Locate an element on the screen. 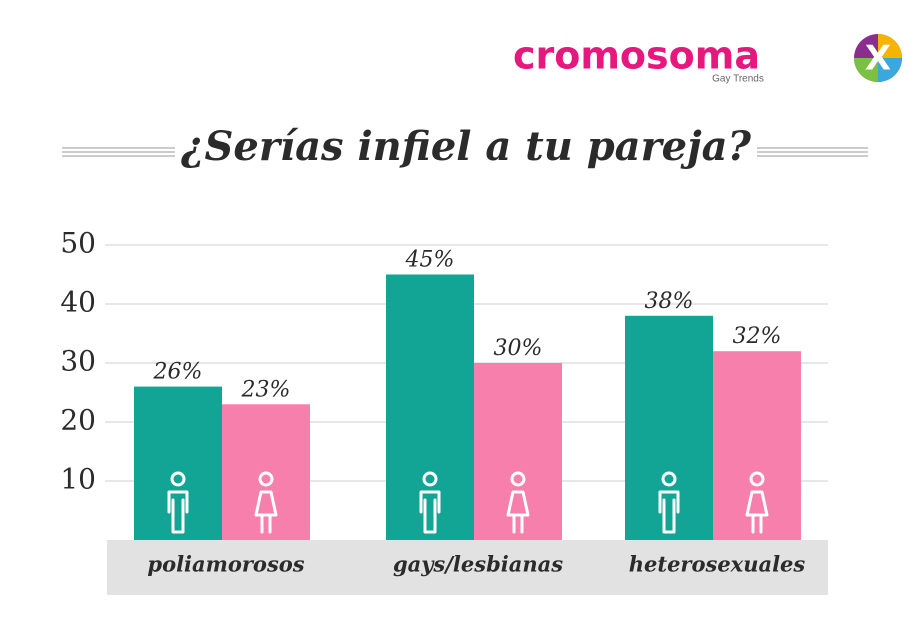 This screenshot has height=638, width=923. value-label: 38% is located at coordinates (669, 301).